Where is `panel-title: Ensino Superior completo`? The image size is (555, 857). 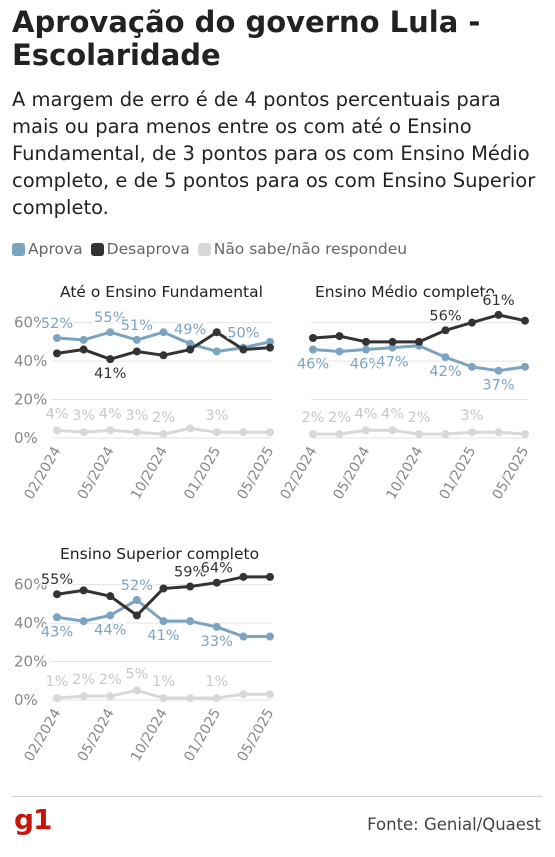
panel-title: Ensino Superior completo is located at coordinates (159, 554).